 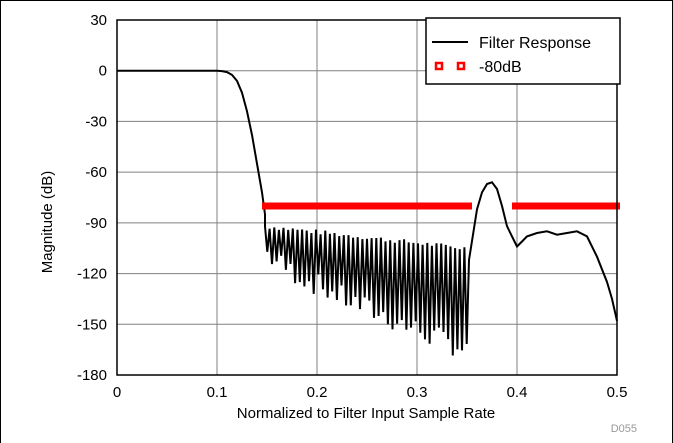 I want to click on legend-box, so click(x=523, y=51).